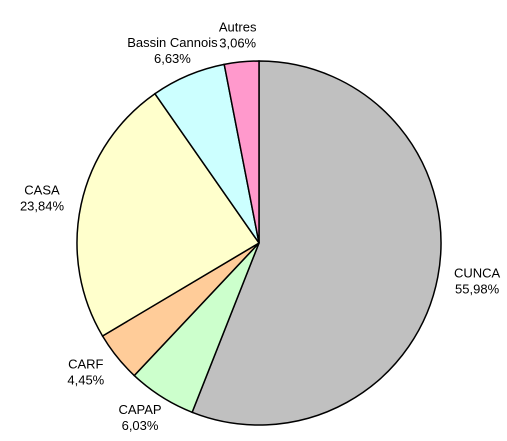  What do you see at coordinates (42, 205) in the screenshot?
I see `slice-value-label: 23,84%` at bounding box center [42, 205].